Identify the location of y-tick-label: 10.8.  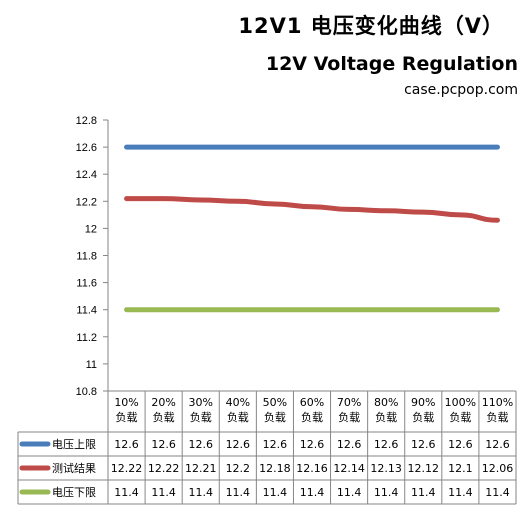
(86, 392).